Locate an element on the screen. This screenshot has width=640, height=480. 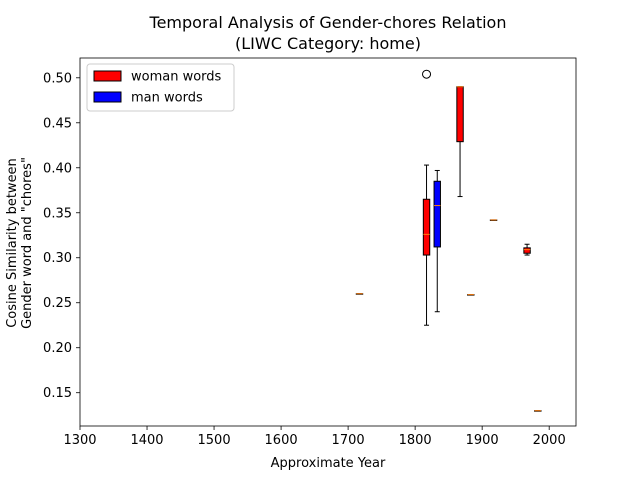
x-tick-label: 1600 is located at coordinates (281, 440).